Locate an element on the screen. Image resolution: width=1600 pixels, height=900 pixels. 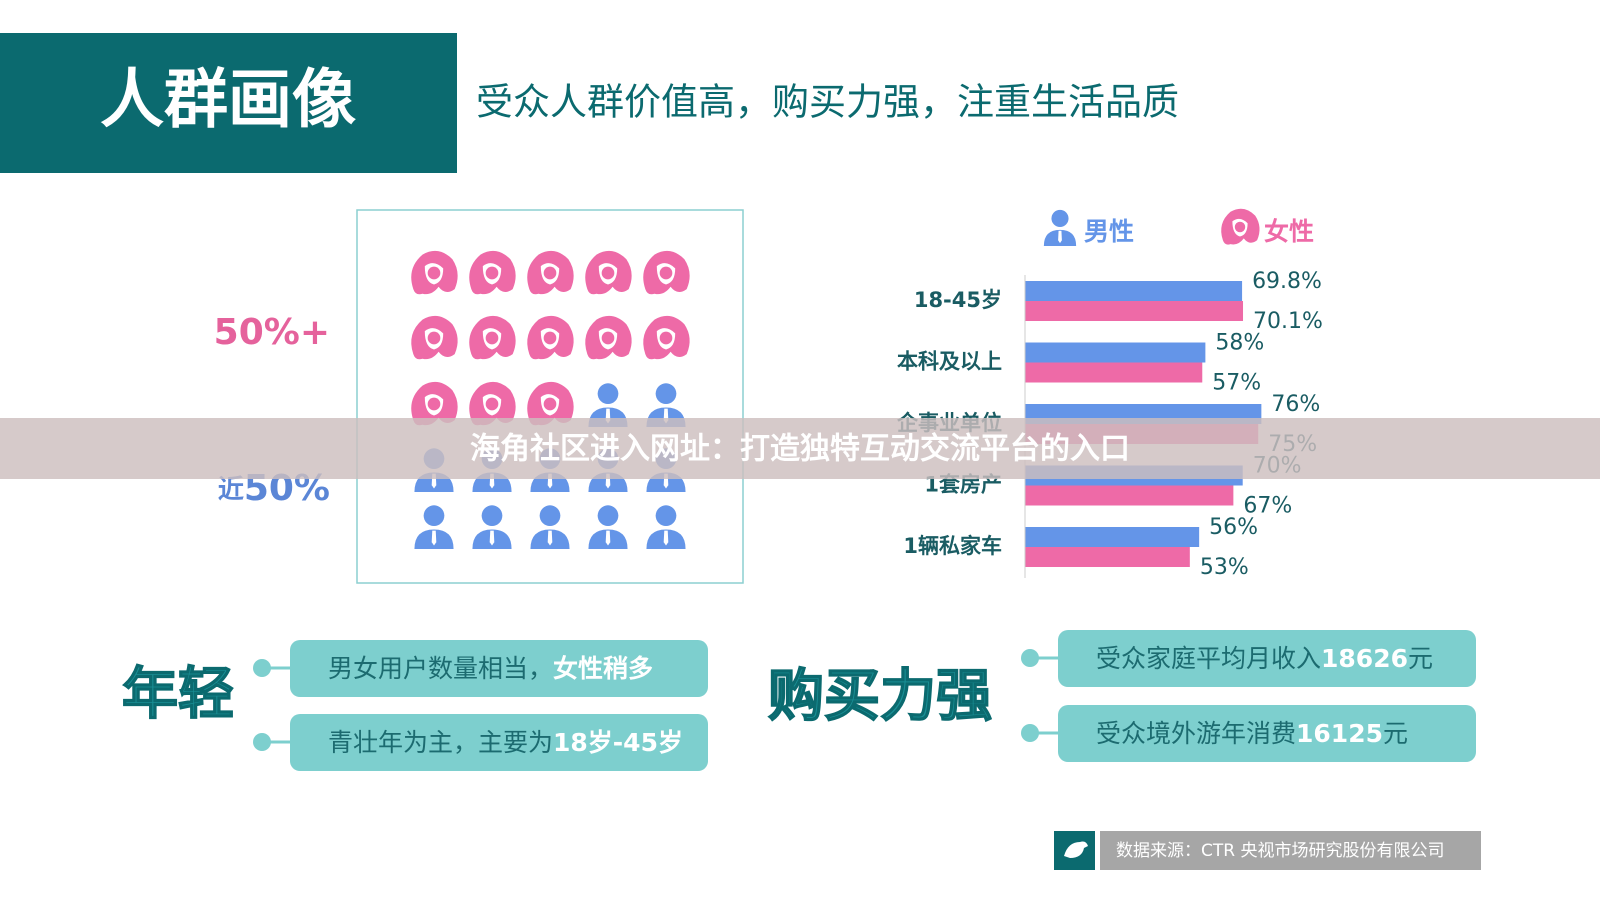
category-label: 本科及以上 is located at coordinates (949, 362).